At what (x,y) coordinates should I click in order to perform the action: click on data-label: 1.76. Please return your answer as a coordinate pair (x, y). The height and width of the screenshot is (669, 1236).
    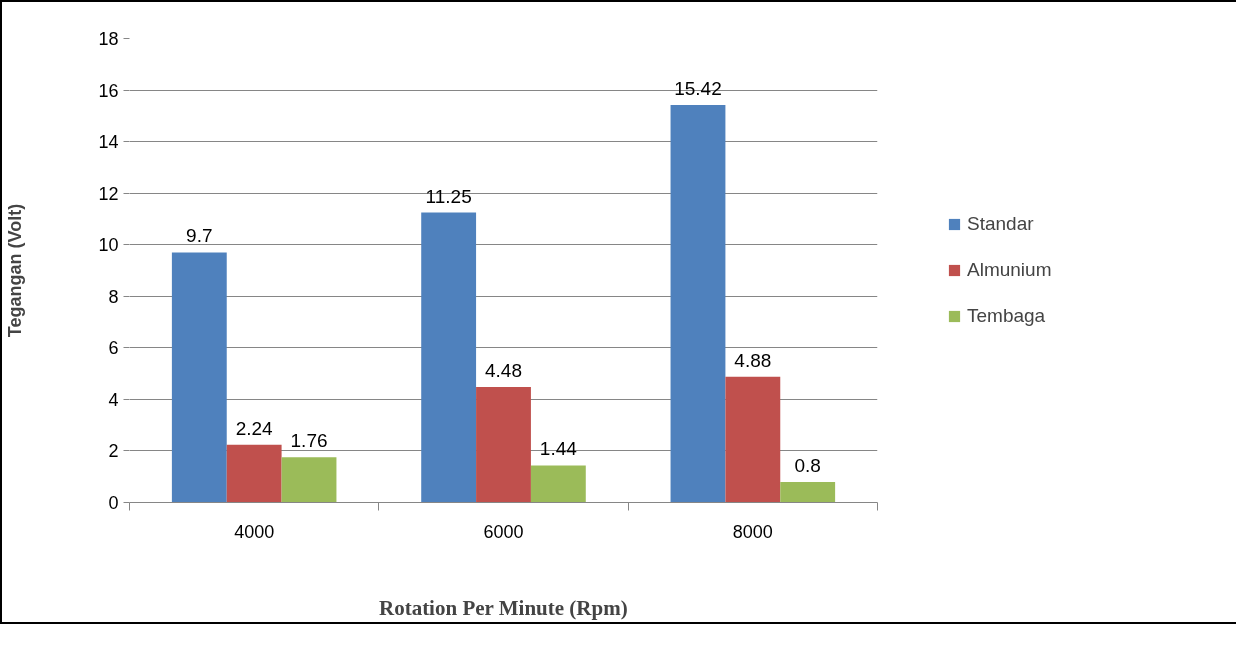
    Looking at the image, I should click on (309, 441).